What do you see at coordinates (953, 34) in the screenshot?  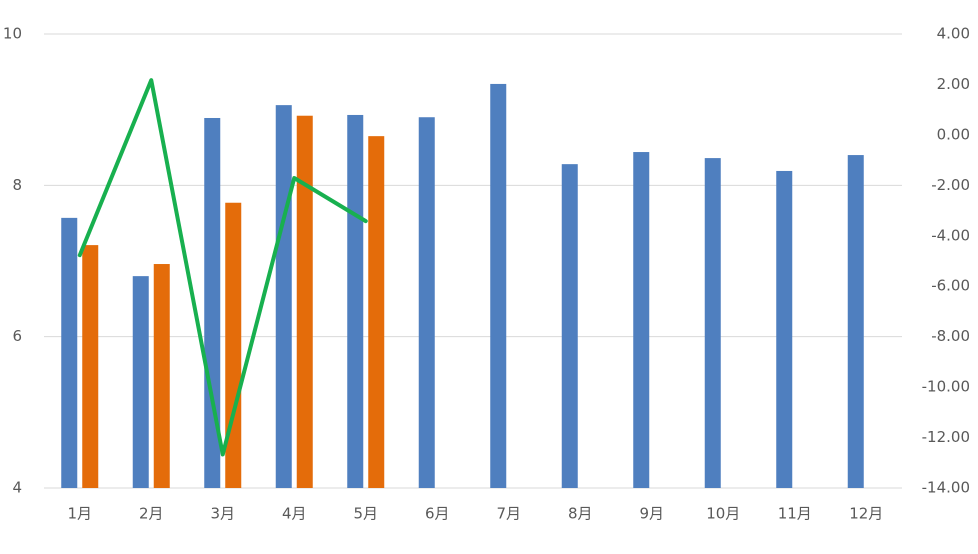 I see `y2-tick-label: 4.00` at bounding box center [953, 34].